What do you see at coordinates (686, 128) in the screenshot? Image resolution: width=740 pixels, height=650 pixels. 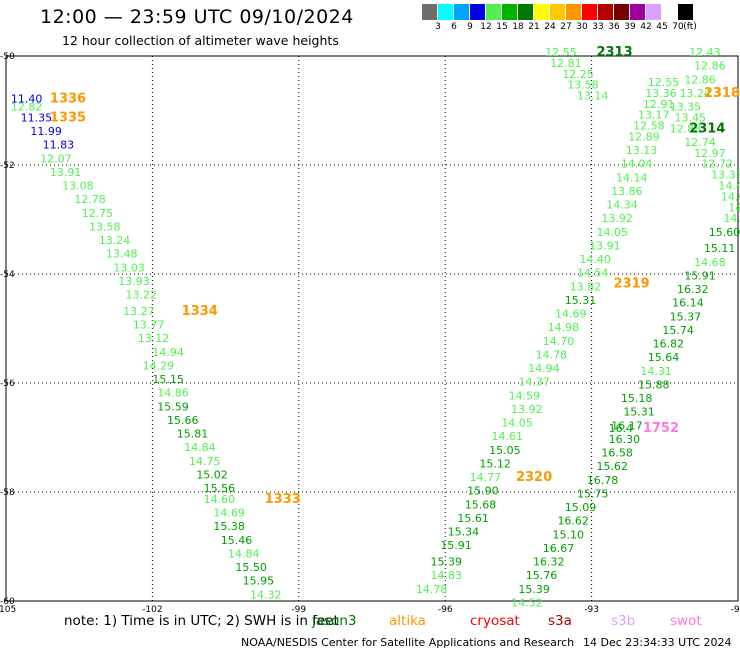 I see `wave-height-value: 12.88` at bounding box center [686, 128].